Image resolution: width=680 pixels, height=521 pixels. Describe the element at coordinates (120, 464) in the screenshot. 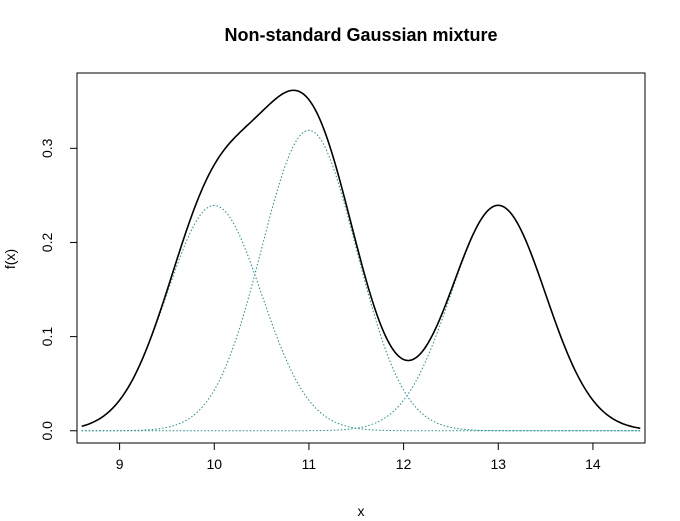

I see `x-tick-label: 9` at that location.